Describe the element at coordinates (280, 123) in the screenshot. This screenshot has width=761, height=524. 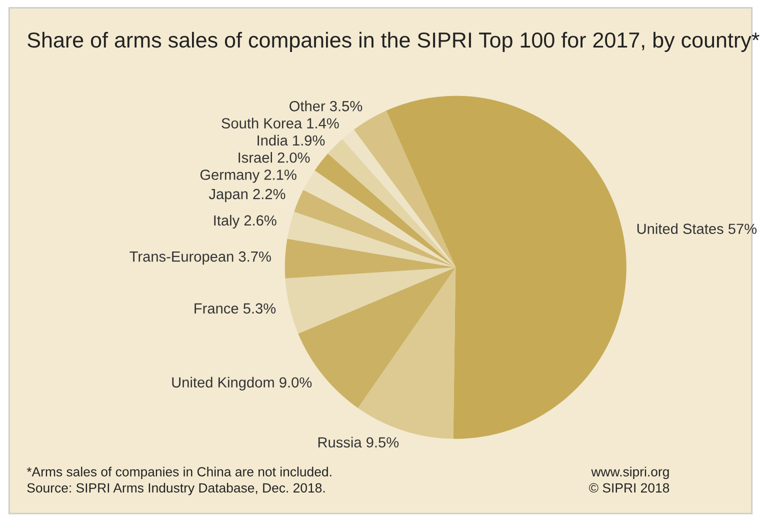
I see `slice-label: South Korea 1.4%` at that location.